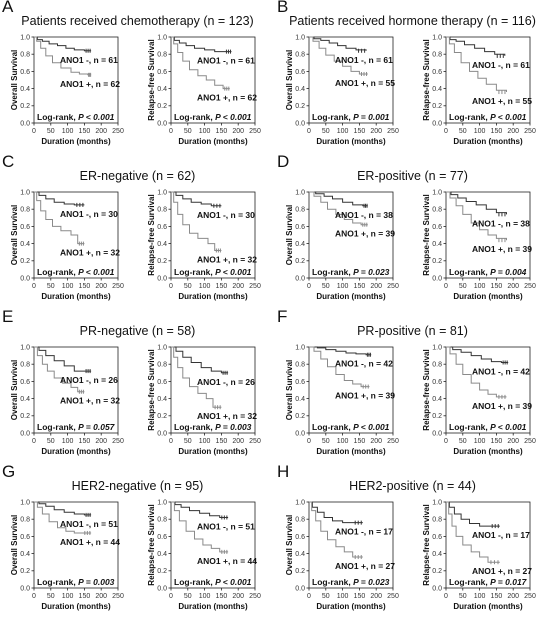  I want to click on label-ano1-negative: ANO1 -, n = 26, so click(89, 380).